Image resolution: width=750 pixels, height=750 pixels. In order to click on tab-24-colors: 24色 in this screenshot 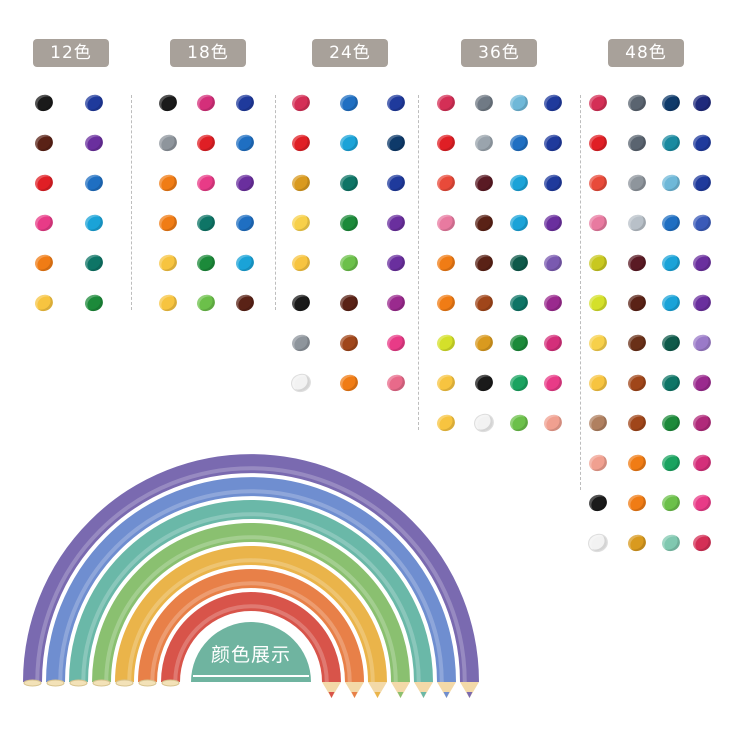, I will do `click(350, 53)`.